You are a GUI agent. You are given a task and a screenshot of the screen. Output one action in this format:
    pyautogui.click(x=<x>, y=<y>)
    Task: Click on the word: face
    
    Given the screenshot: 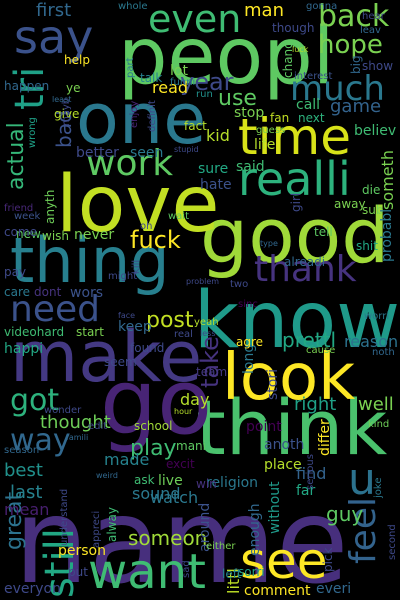 What is the action you would take?
    pyautogui.click(x=127, y=315)
    